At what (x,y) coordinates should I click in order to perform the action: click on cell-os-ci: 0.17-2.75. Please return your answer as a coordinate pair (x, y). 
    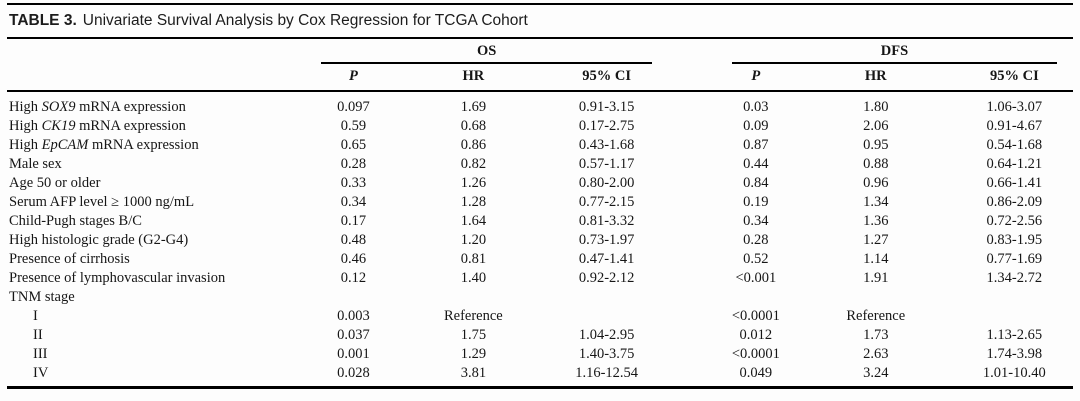
    Looking at the image, I should click on (606, 126).